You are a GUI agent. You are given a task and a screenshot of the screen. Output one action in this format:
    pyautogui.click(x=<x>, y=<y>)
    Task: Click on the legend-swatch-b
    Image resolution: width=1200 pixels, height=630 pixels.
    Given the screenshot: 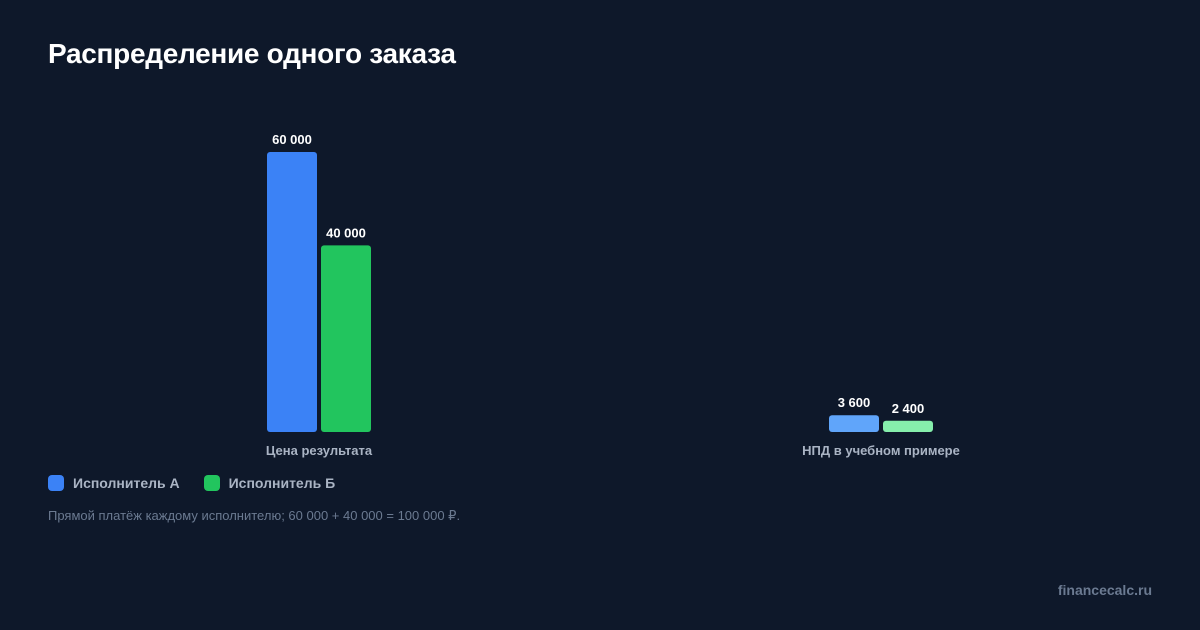 What is the action you would take?
    pyautogui.click(x=211, y=483)
    